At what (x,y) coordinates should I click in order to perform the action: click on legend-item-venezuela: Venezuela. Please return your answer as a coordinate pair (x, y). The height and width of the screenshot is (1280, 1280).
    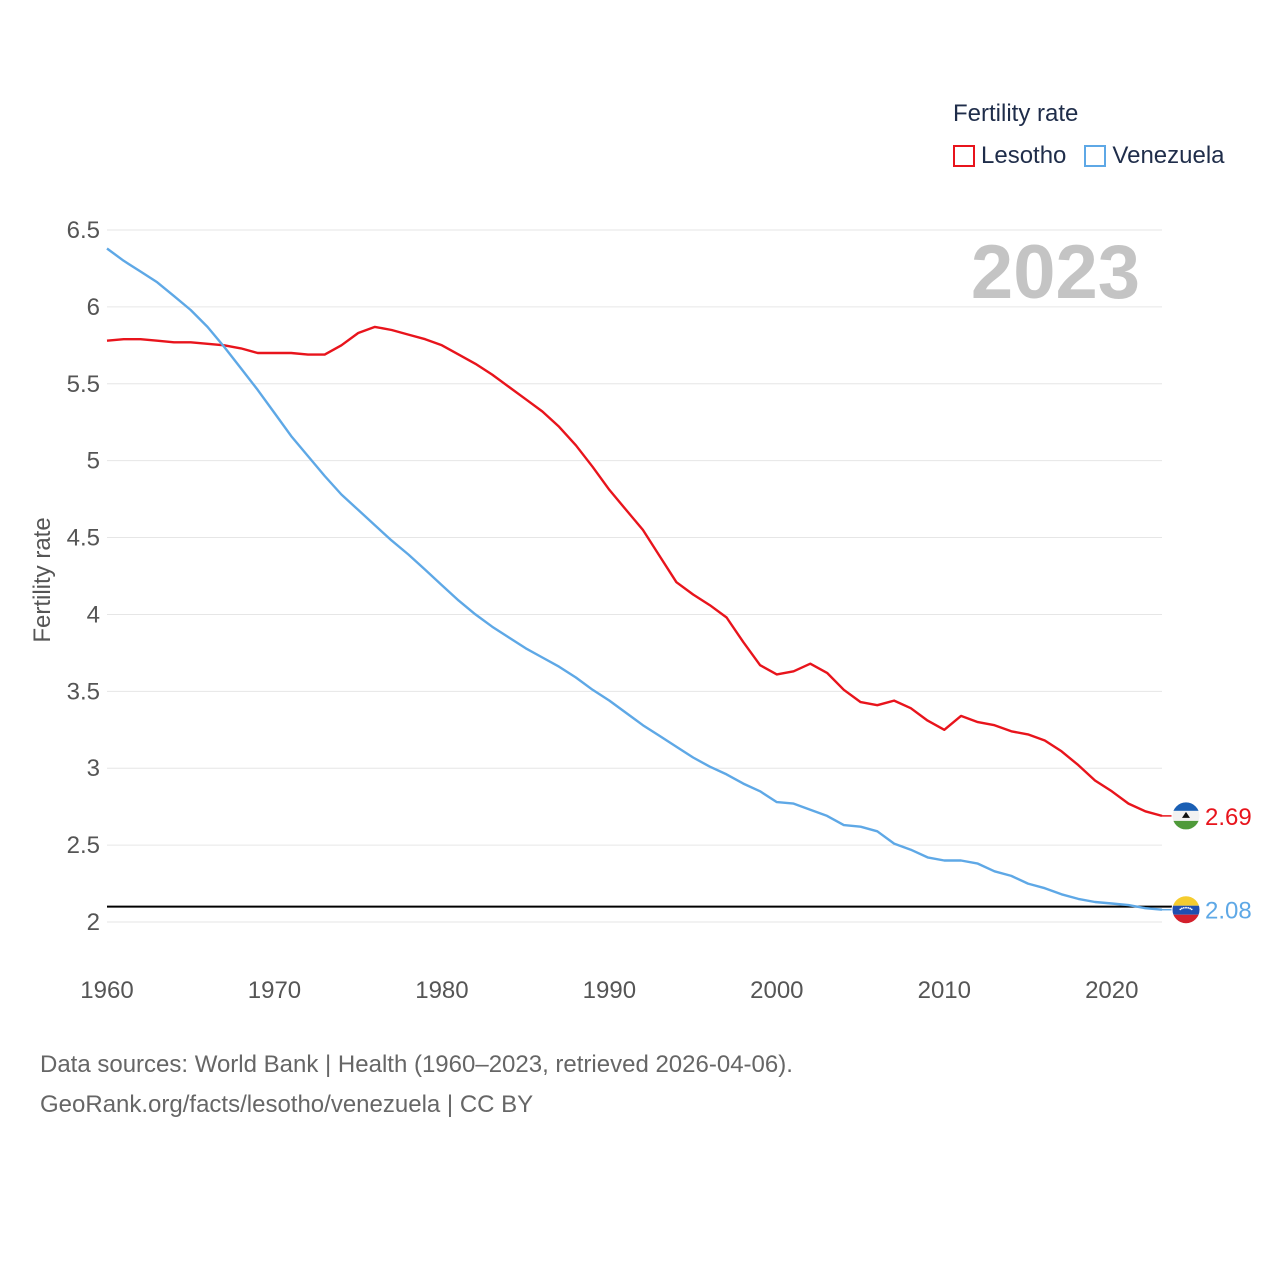
    Looking at the image, I should click on (1154, 156).